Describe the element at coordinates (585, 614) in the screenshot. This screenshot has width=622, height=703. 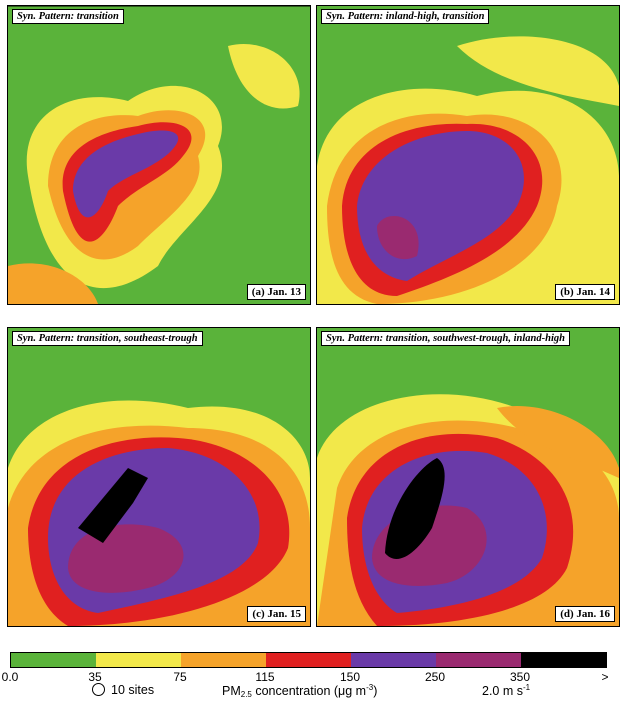
I see `panel-label-d: (d) Jan. 16` at that location.